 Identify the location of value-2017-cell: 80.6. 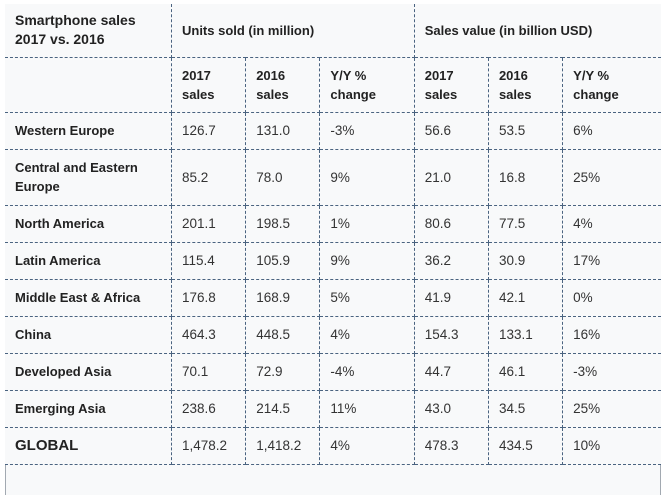
(451, 223).